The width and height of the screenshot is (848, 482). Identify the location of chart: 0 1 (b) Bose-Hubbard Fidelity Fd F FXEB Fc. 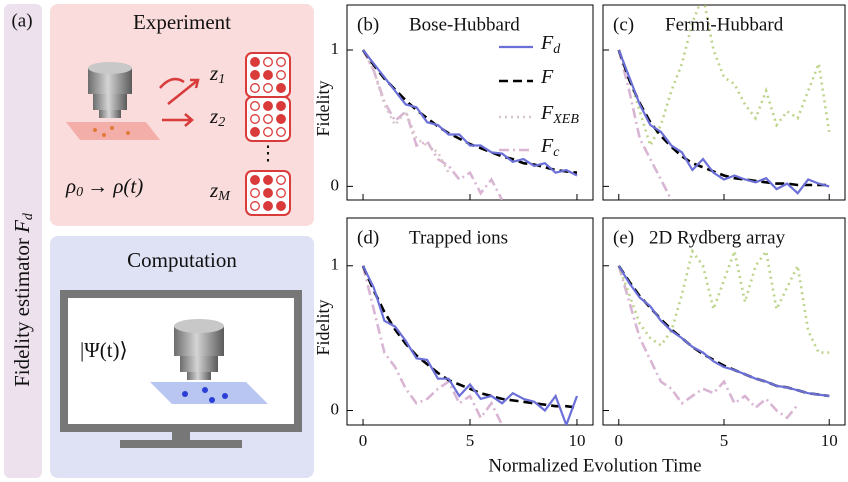
(453, 102).